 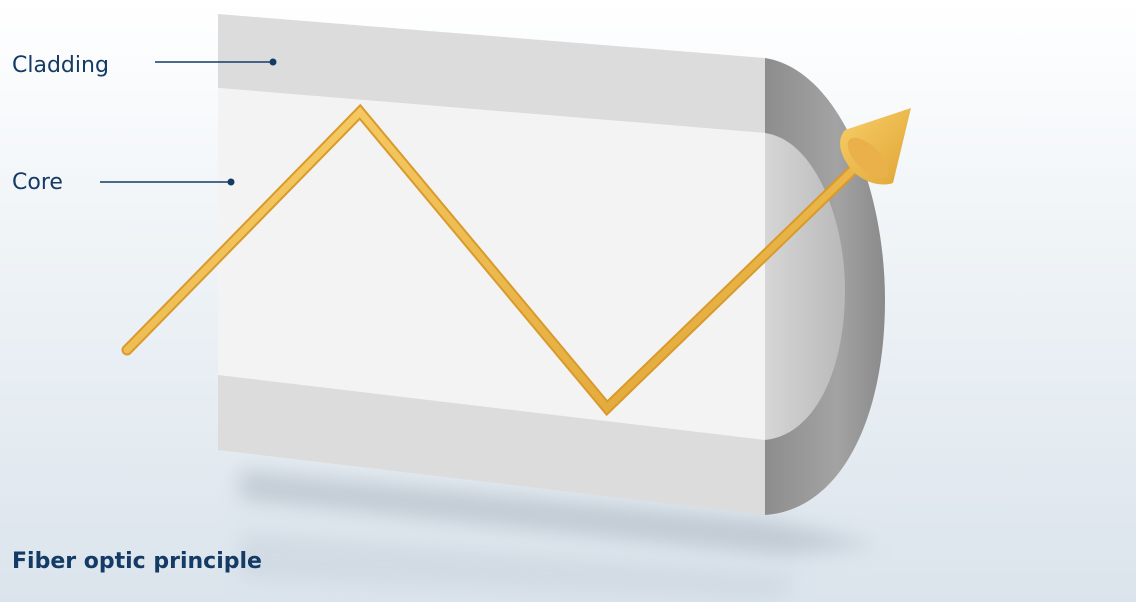 What do you see at coordinates (137, 561) in the screenshot?
I see `caption: Fiber optic principle` at bounding box center [137, 561].